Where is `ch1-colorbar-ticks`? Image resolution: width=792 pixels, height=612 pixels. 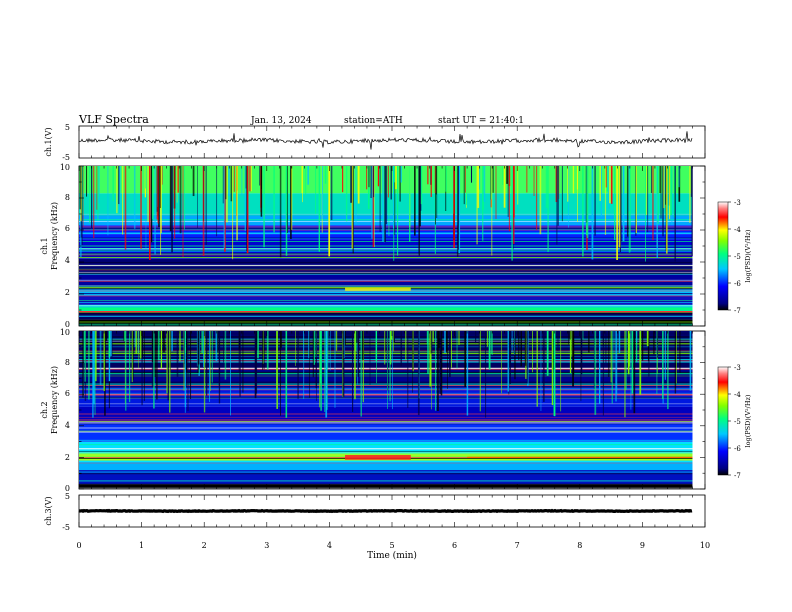
ch1-colorbar-ticks is located at coordinates (729, 256).